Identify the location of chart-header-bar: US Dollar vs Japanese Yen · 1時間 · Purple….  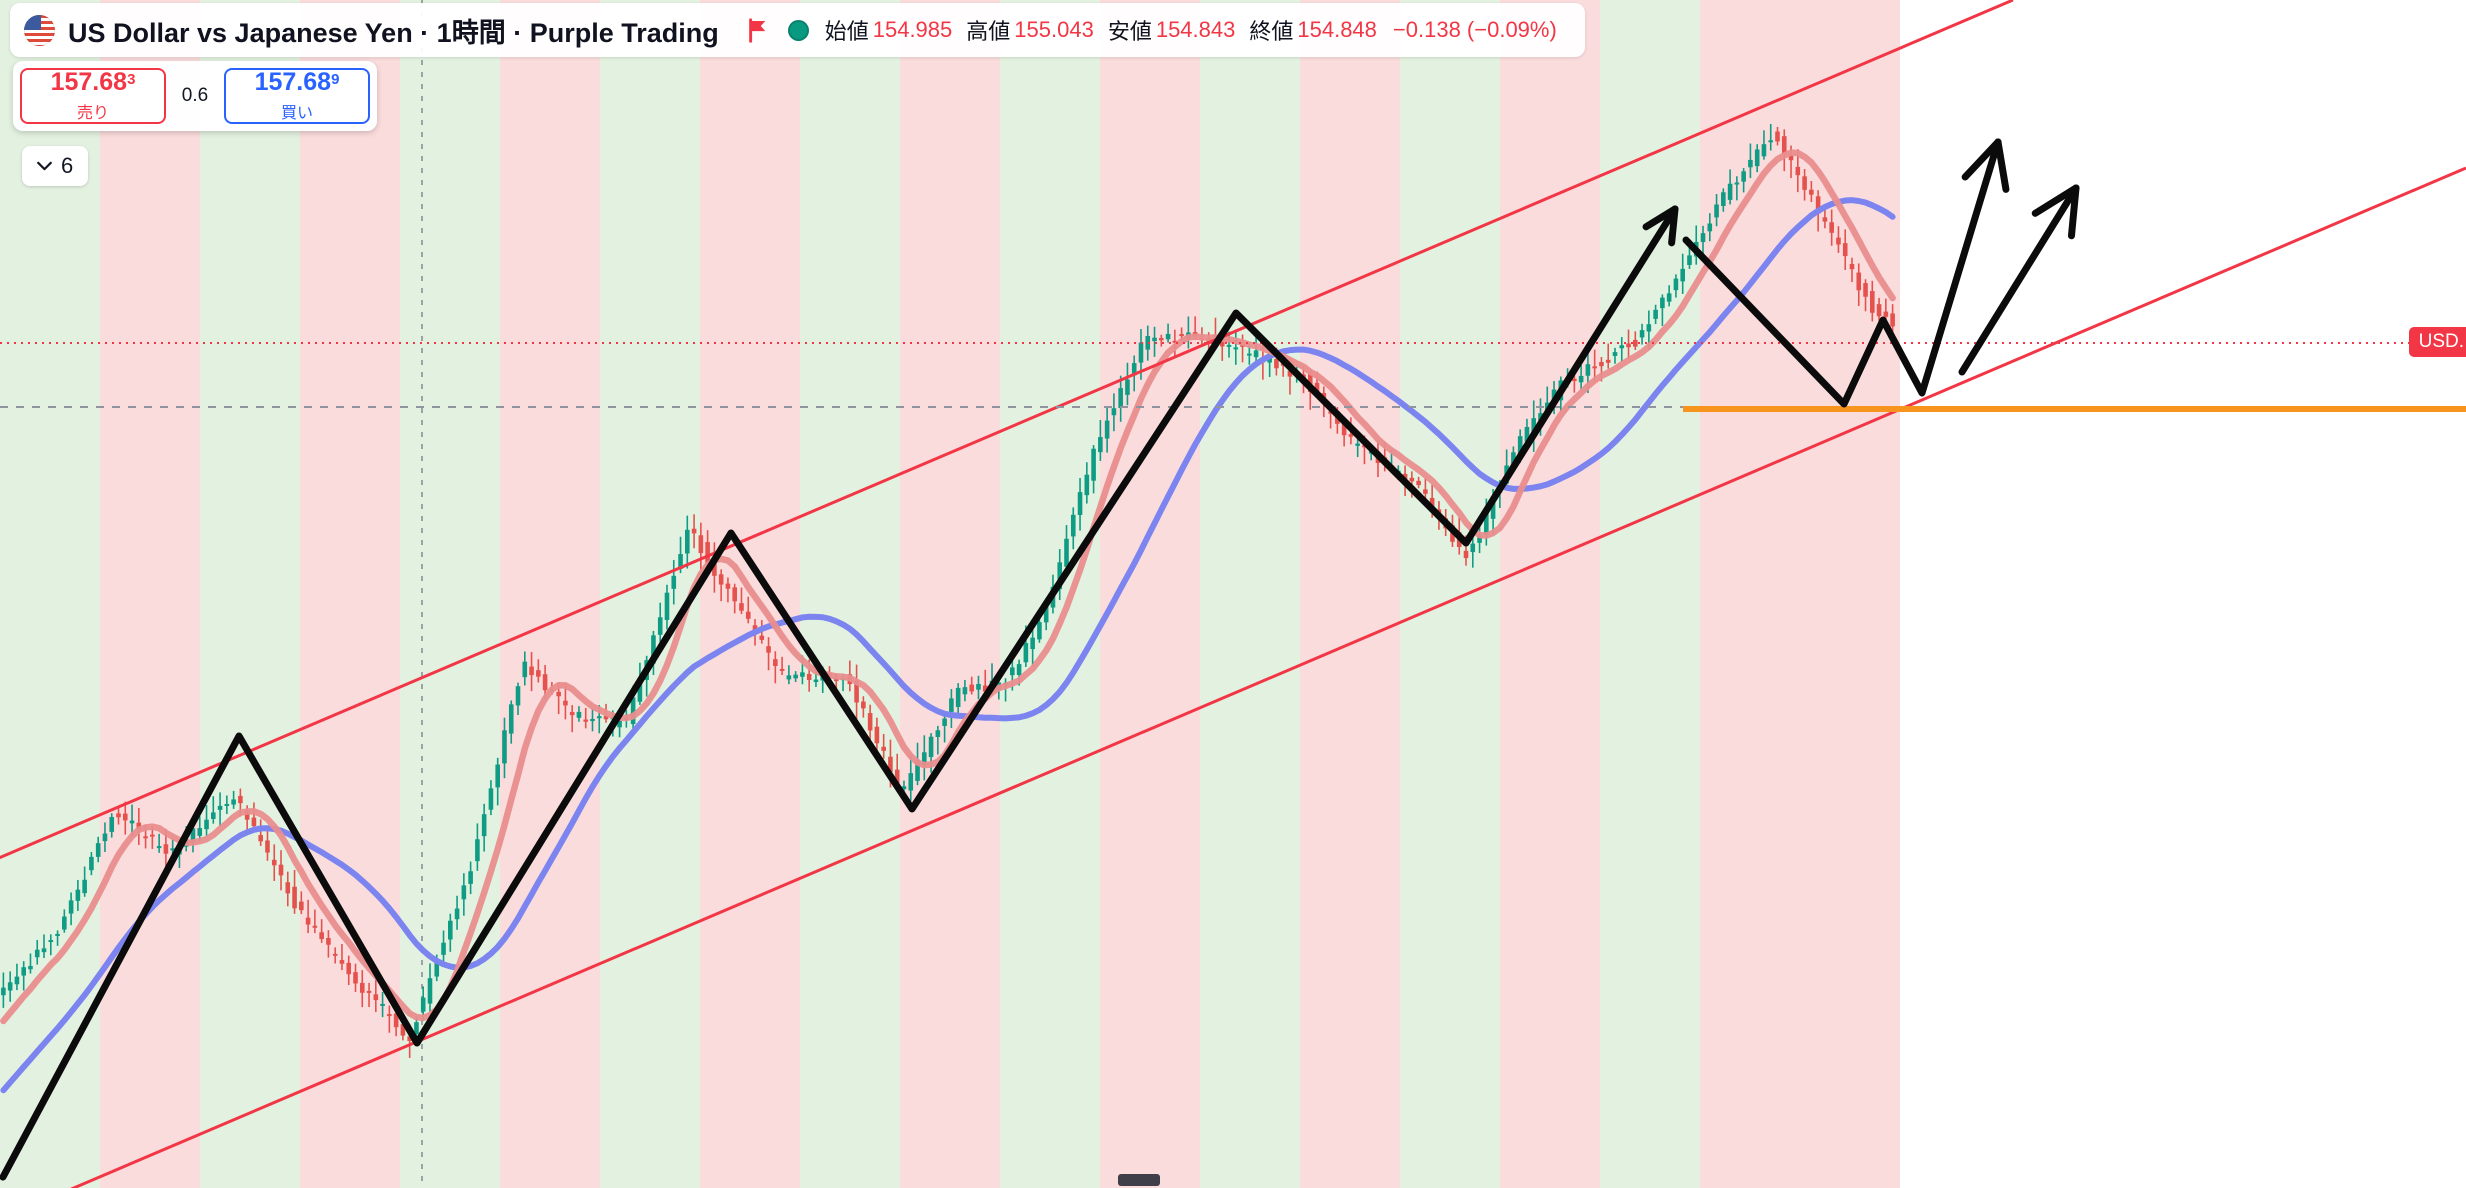
(797, 30).